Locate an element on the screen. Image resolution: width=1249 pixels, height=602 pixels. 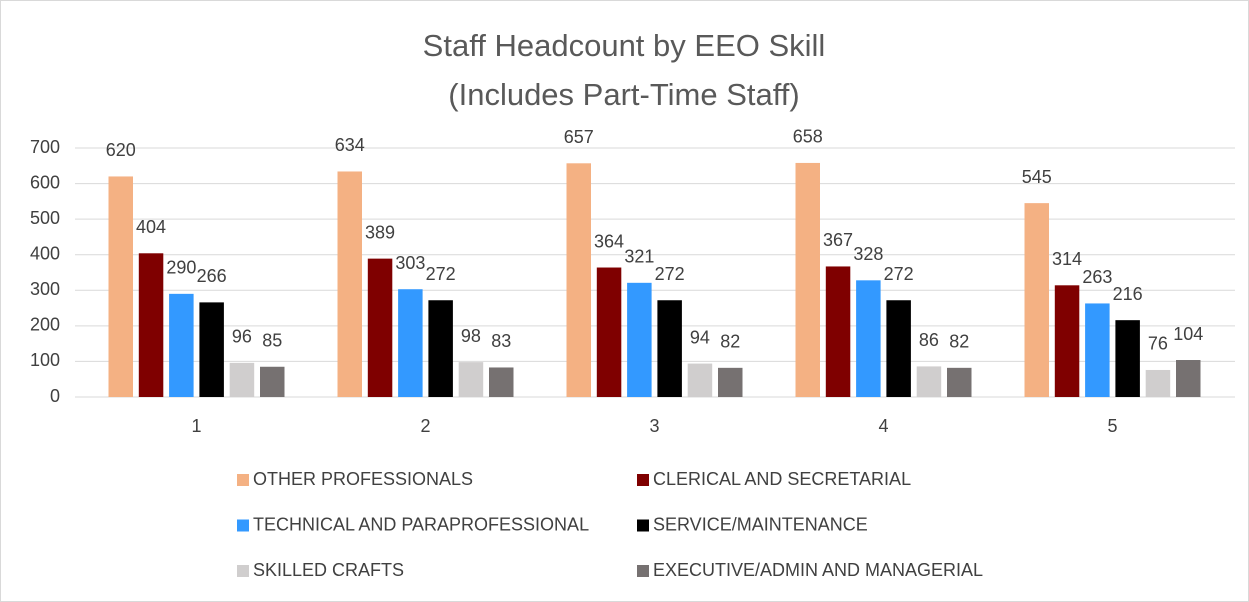
y-tick-label: 400 is located at coordinates (45, 253).